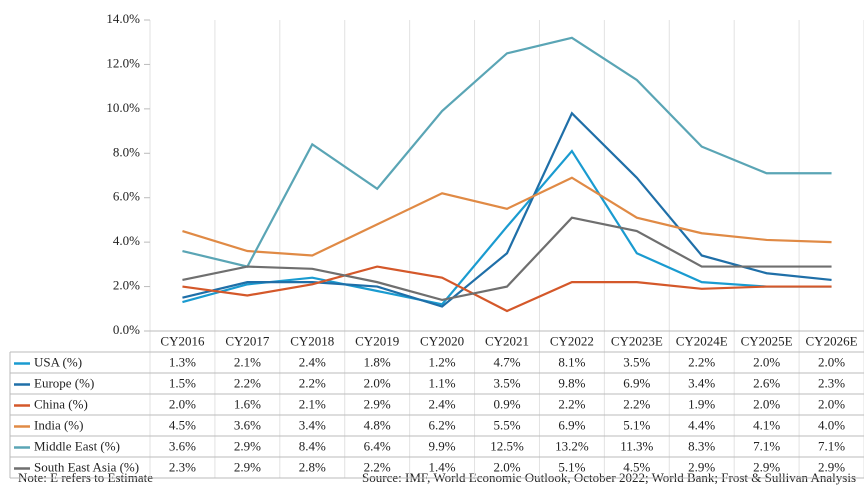 The image size is (864, 487). Describe the element at coordinates (442, 445) in the screenshot. I see `table-cell: 9.9%` at that location.